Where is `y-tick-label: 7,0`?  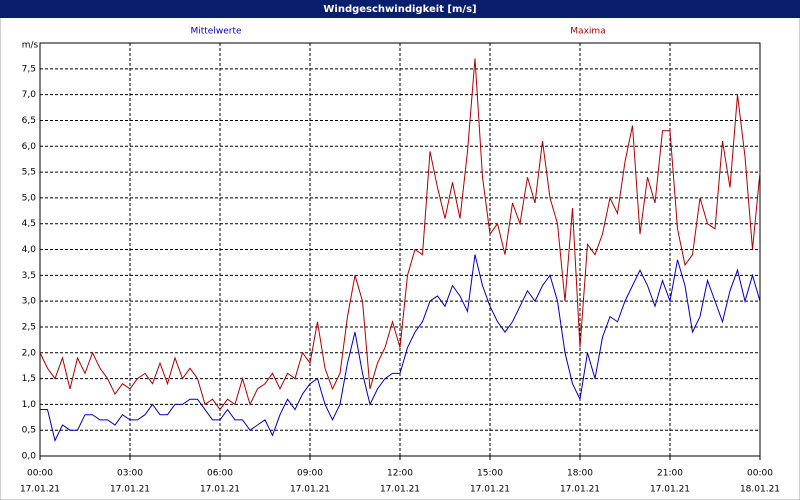
y-tick-label: 7,0 is located at coordinates (29, 95).